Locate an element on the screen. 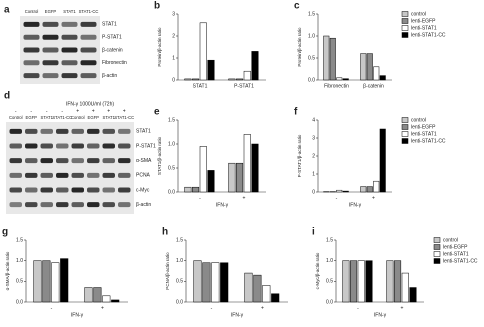  x-tick-label: - is located at coordinates (52, 308).